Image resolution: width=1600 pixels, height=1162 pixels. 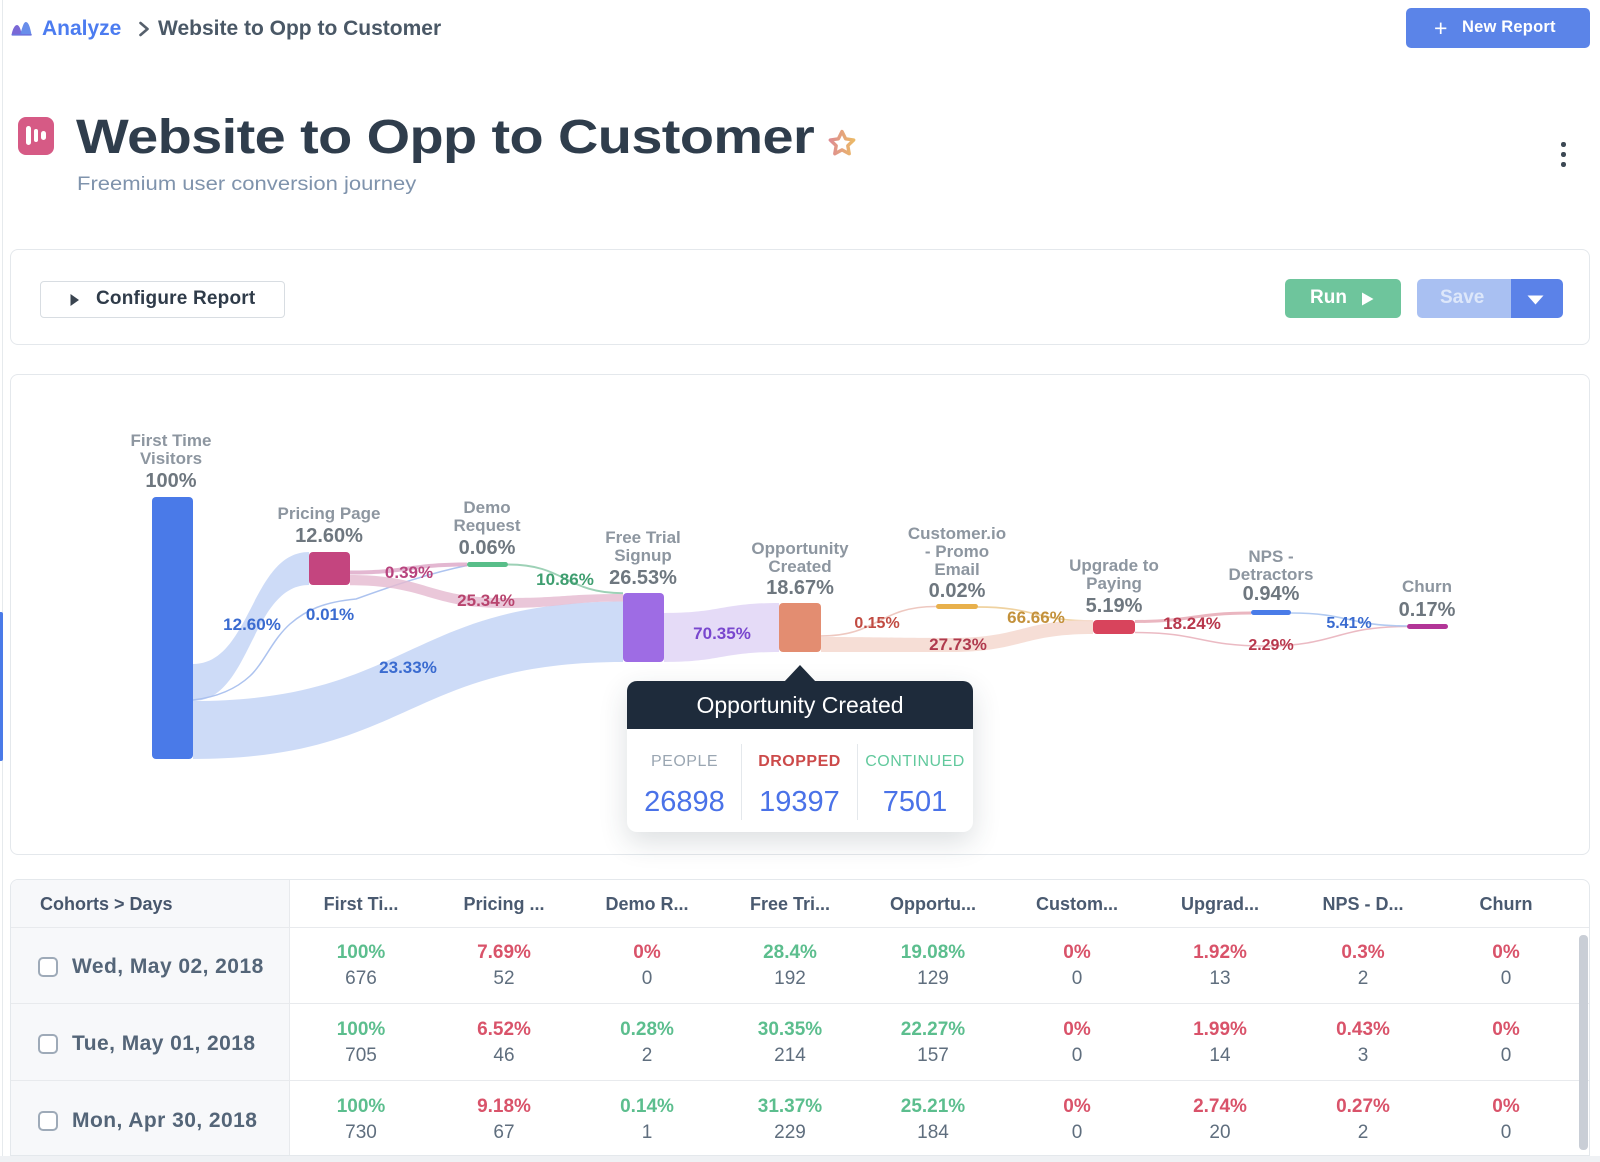 I want to click on svg-text: Pricing Page, so click(x=329, y=513).